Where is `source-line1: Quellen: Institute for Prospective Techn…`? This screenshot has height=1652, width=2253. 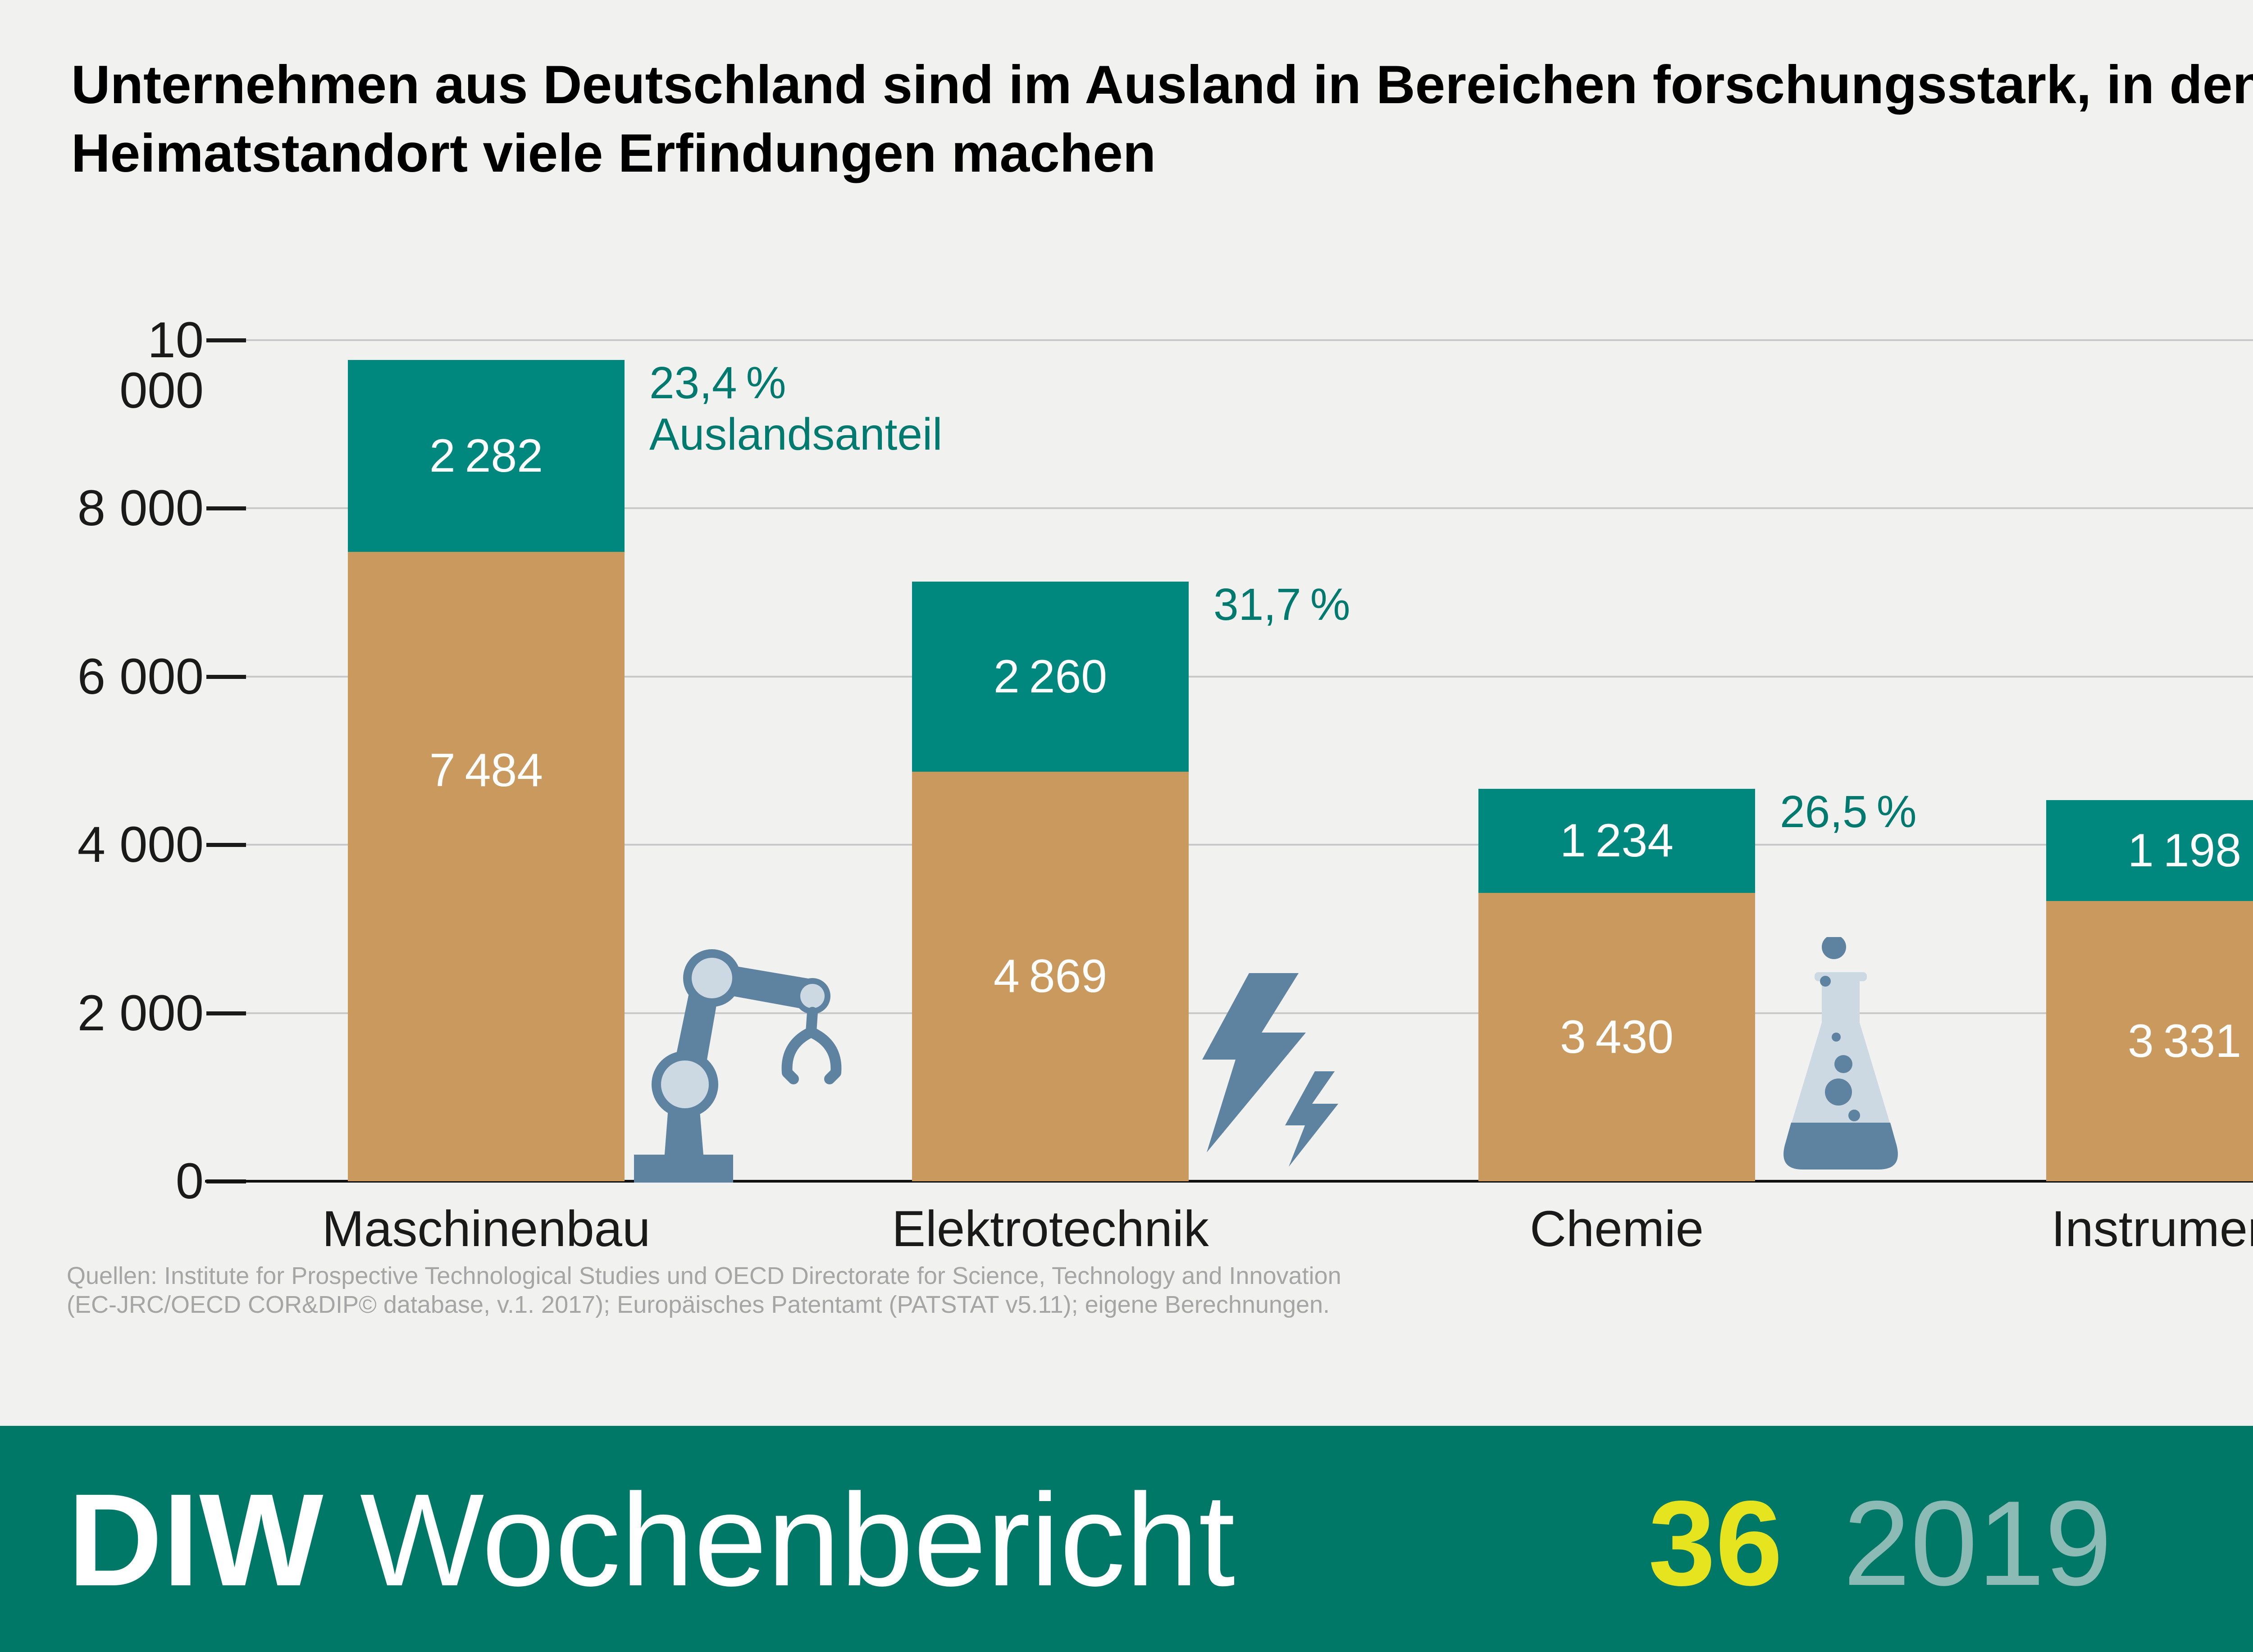
source-line1: Quellen: Institute for Prospective Techn… is located at coordinates (704, 1275).